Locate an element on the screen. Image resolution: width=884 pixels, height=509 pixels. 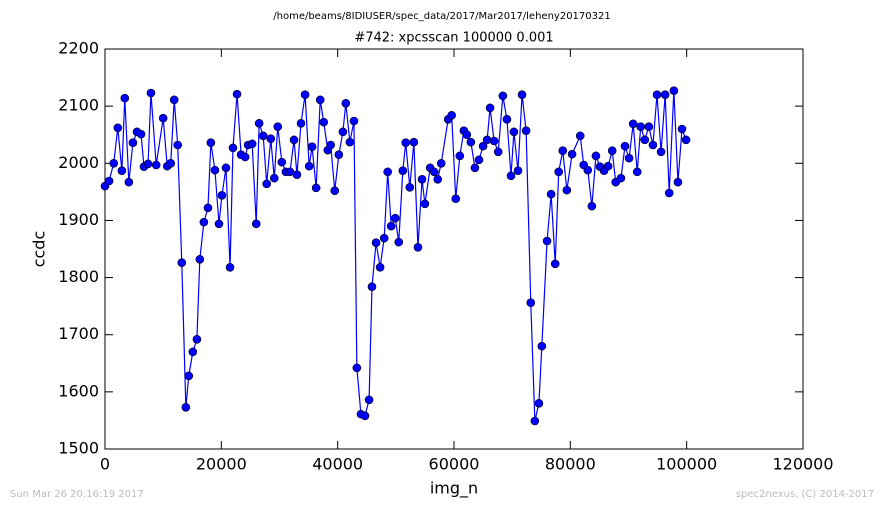
y-tick-label: 2200 is located at coordinates (78, 48).